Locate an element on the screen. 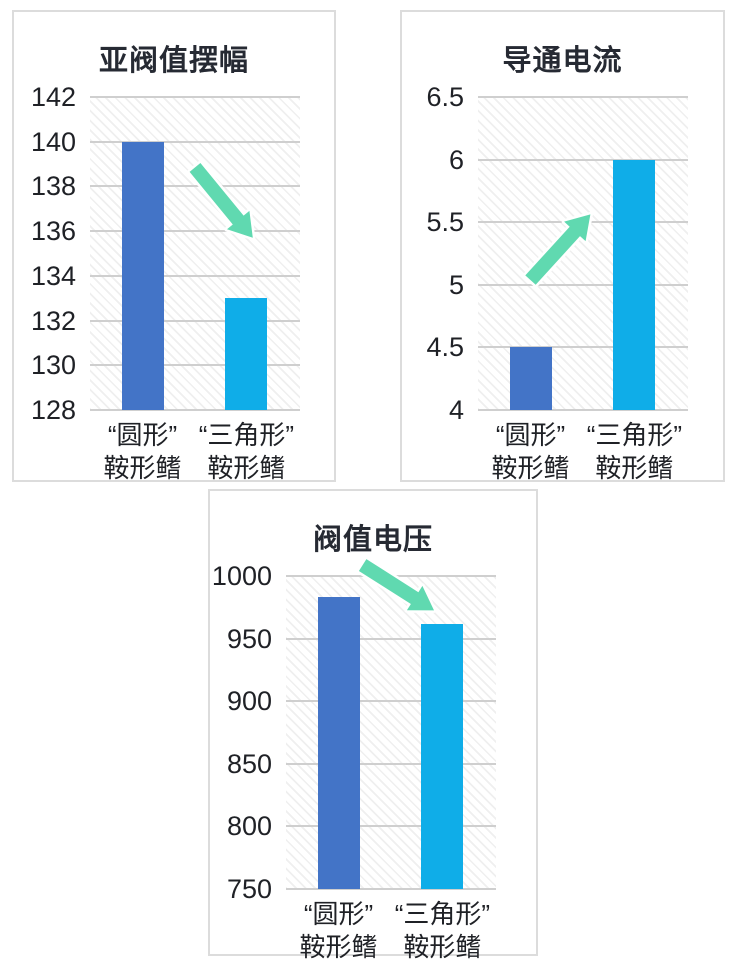 The height and width of the screenshot is (969, 732). y-tick-label: 6.5 is located at coordinates (445, 97).